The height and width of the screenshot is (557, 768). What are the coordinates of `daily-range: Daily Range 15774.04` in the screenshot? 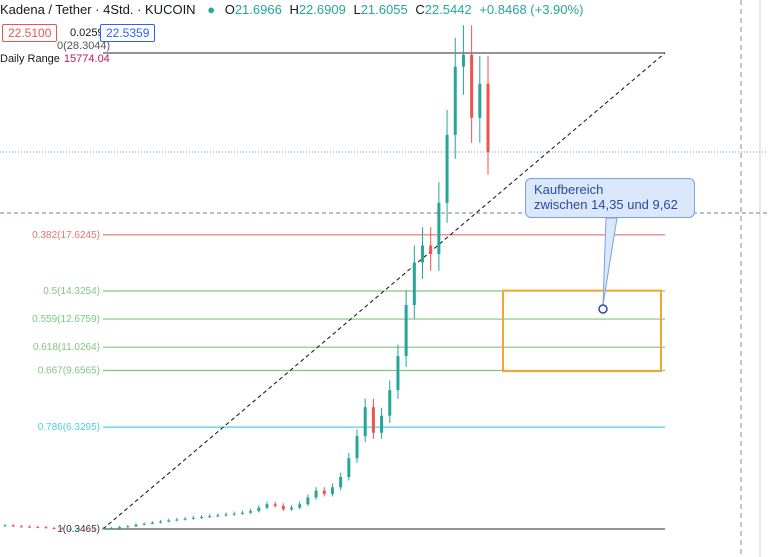 It's located at (55, 59).